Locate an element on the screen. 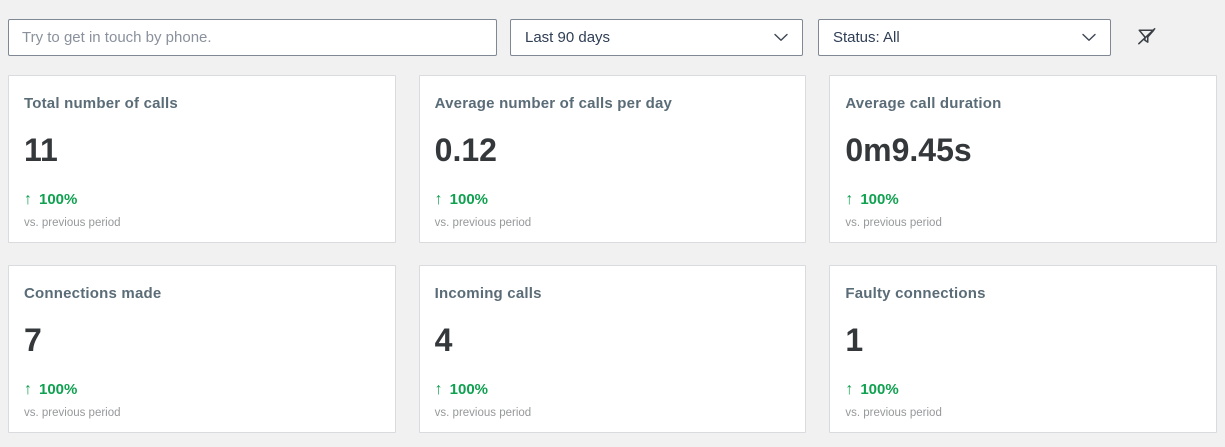 This screenshot has width=1225, height=447. card-title: Average call duration is located at coordinates (923, 103).